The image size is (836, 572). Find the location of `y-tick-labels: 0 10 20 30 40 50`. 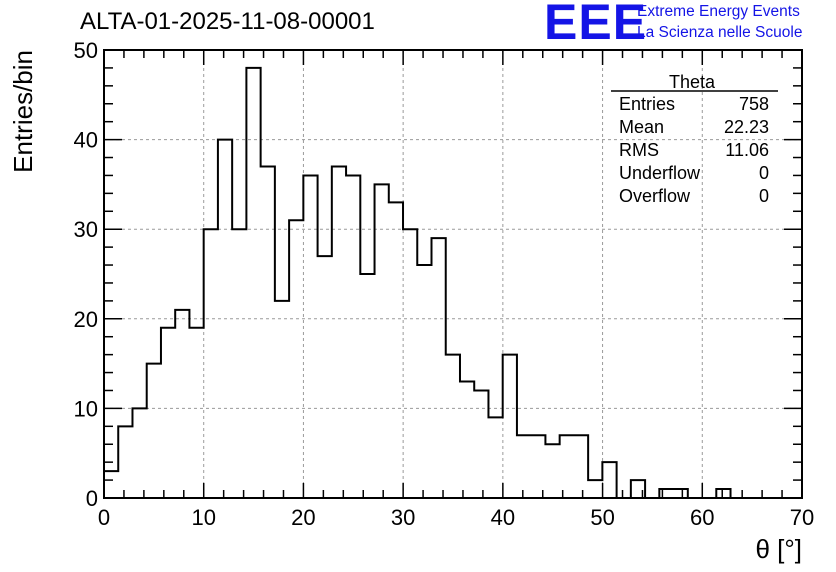

y-tick-labels: 0 10 20 30 40 50 is located at coordinates (86, 274).